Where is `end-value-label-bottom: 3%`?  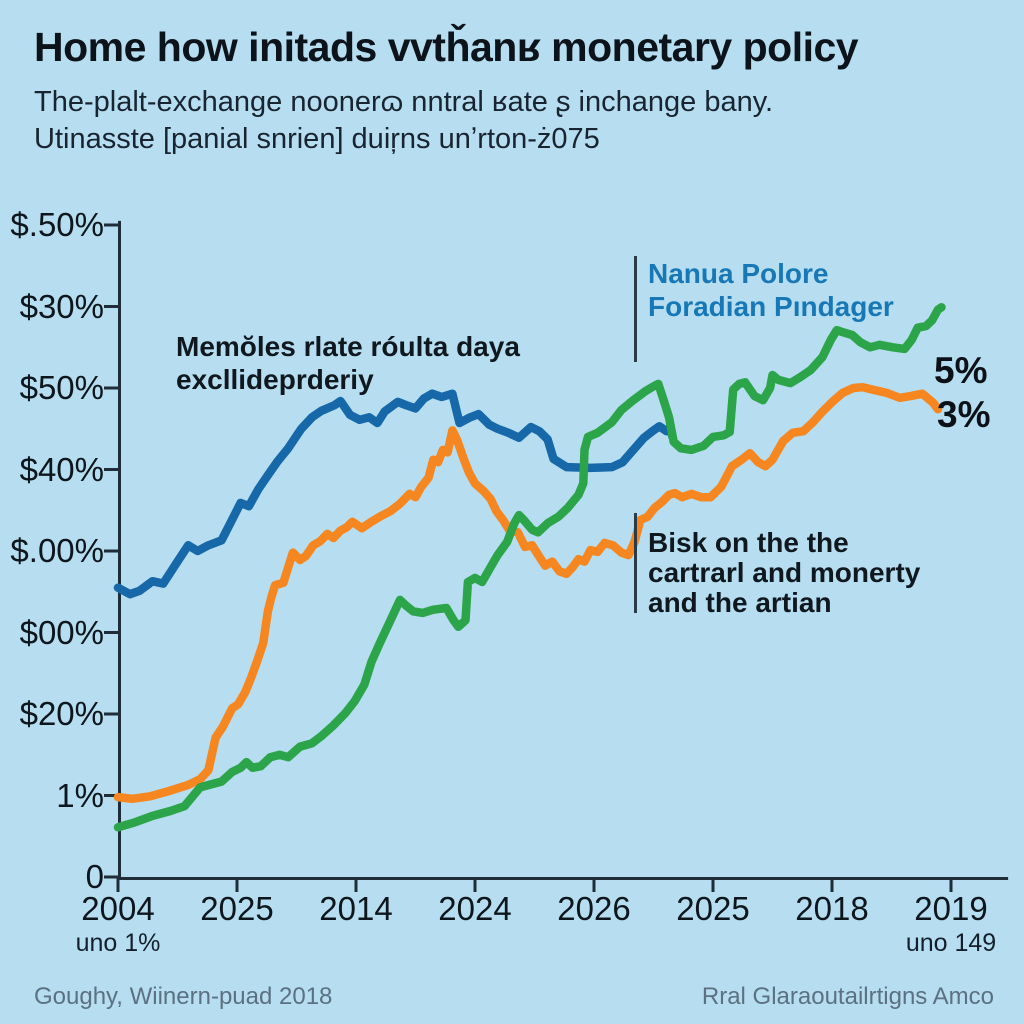
end-value-label-bottom: 3% is located at coordinates (964, 414).